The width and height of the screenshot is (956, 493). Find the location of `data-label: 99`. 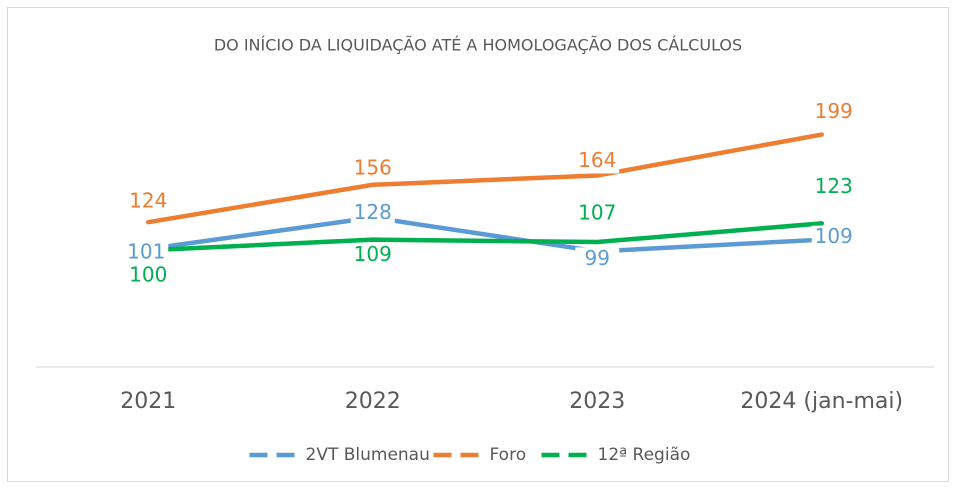

data-label: 99 is located at coordinates (597, 258).